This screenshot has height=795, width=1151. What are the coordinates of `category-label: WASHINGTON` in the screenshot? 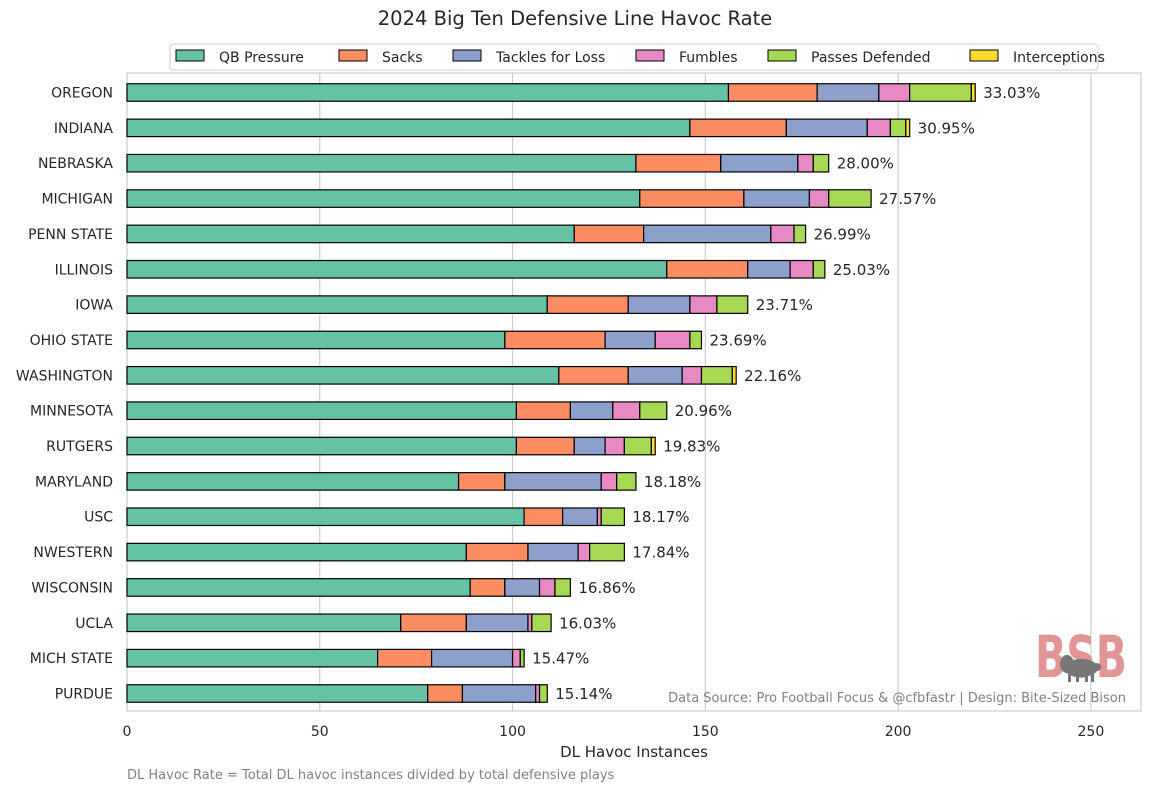 It's located at (64, 376).